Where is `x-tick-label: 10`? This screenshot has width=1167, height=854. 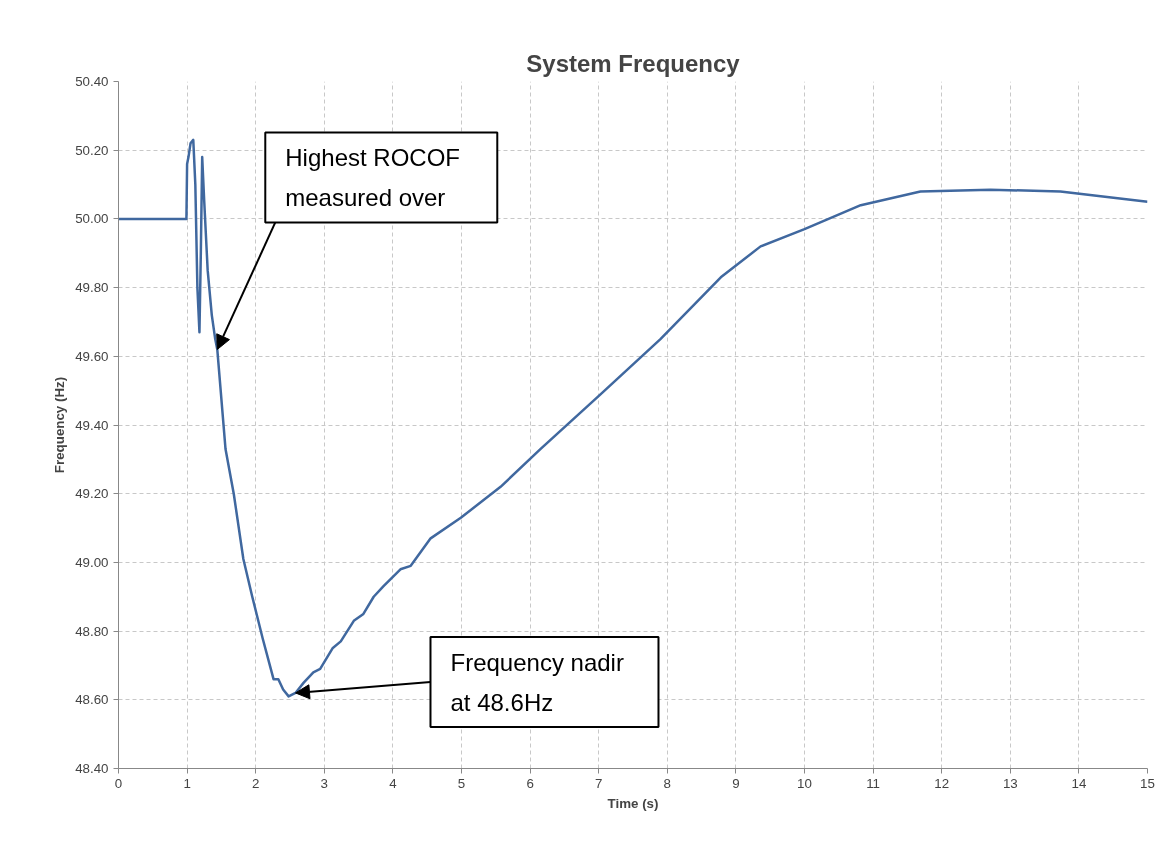
x-tick-label: 10 is located at coordinates (804, 783).